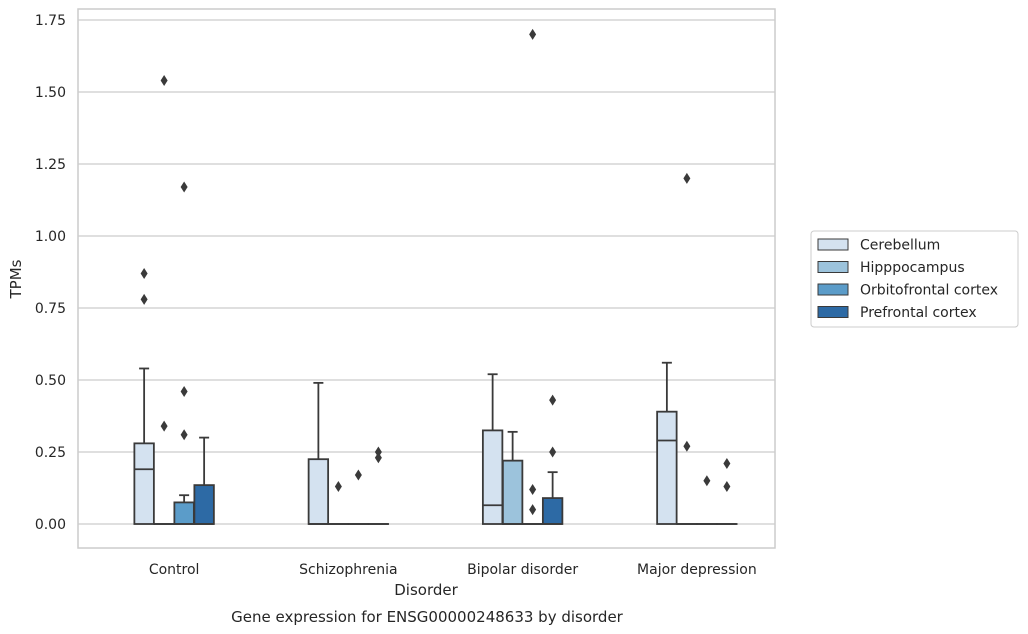  Describe the element at coordinates (918, 313) in the screenshot. I see `legend-label: Prefrontal cortex` at that location.